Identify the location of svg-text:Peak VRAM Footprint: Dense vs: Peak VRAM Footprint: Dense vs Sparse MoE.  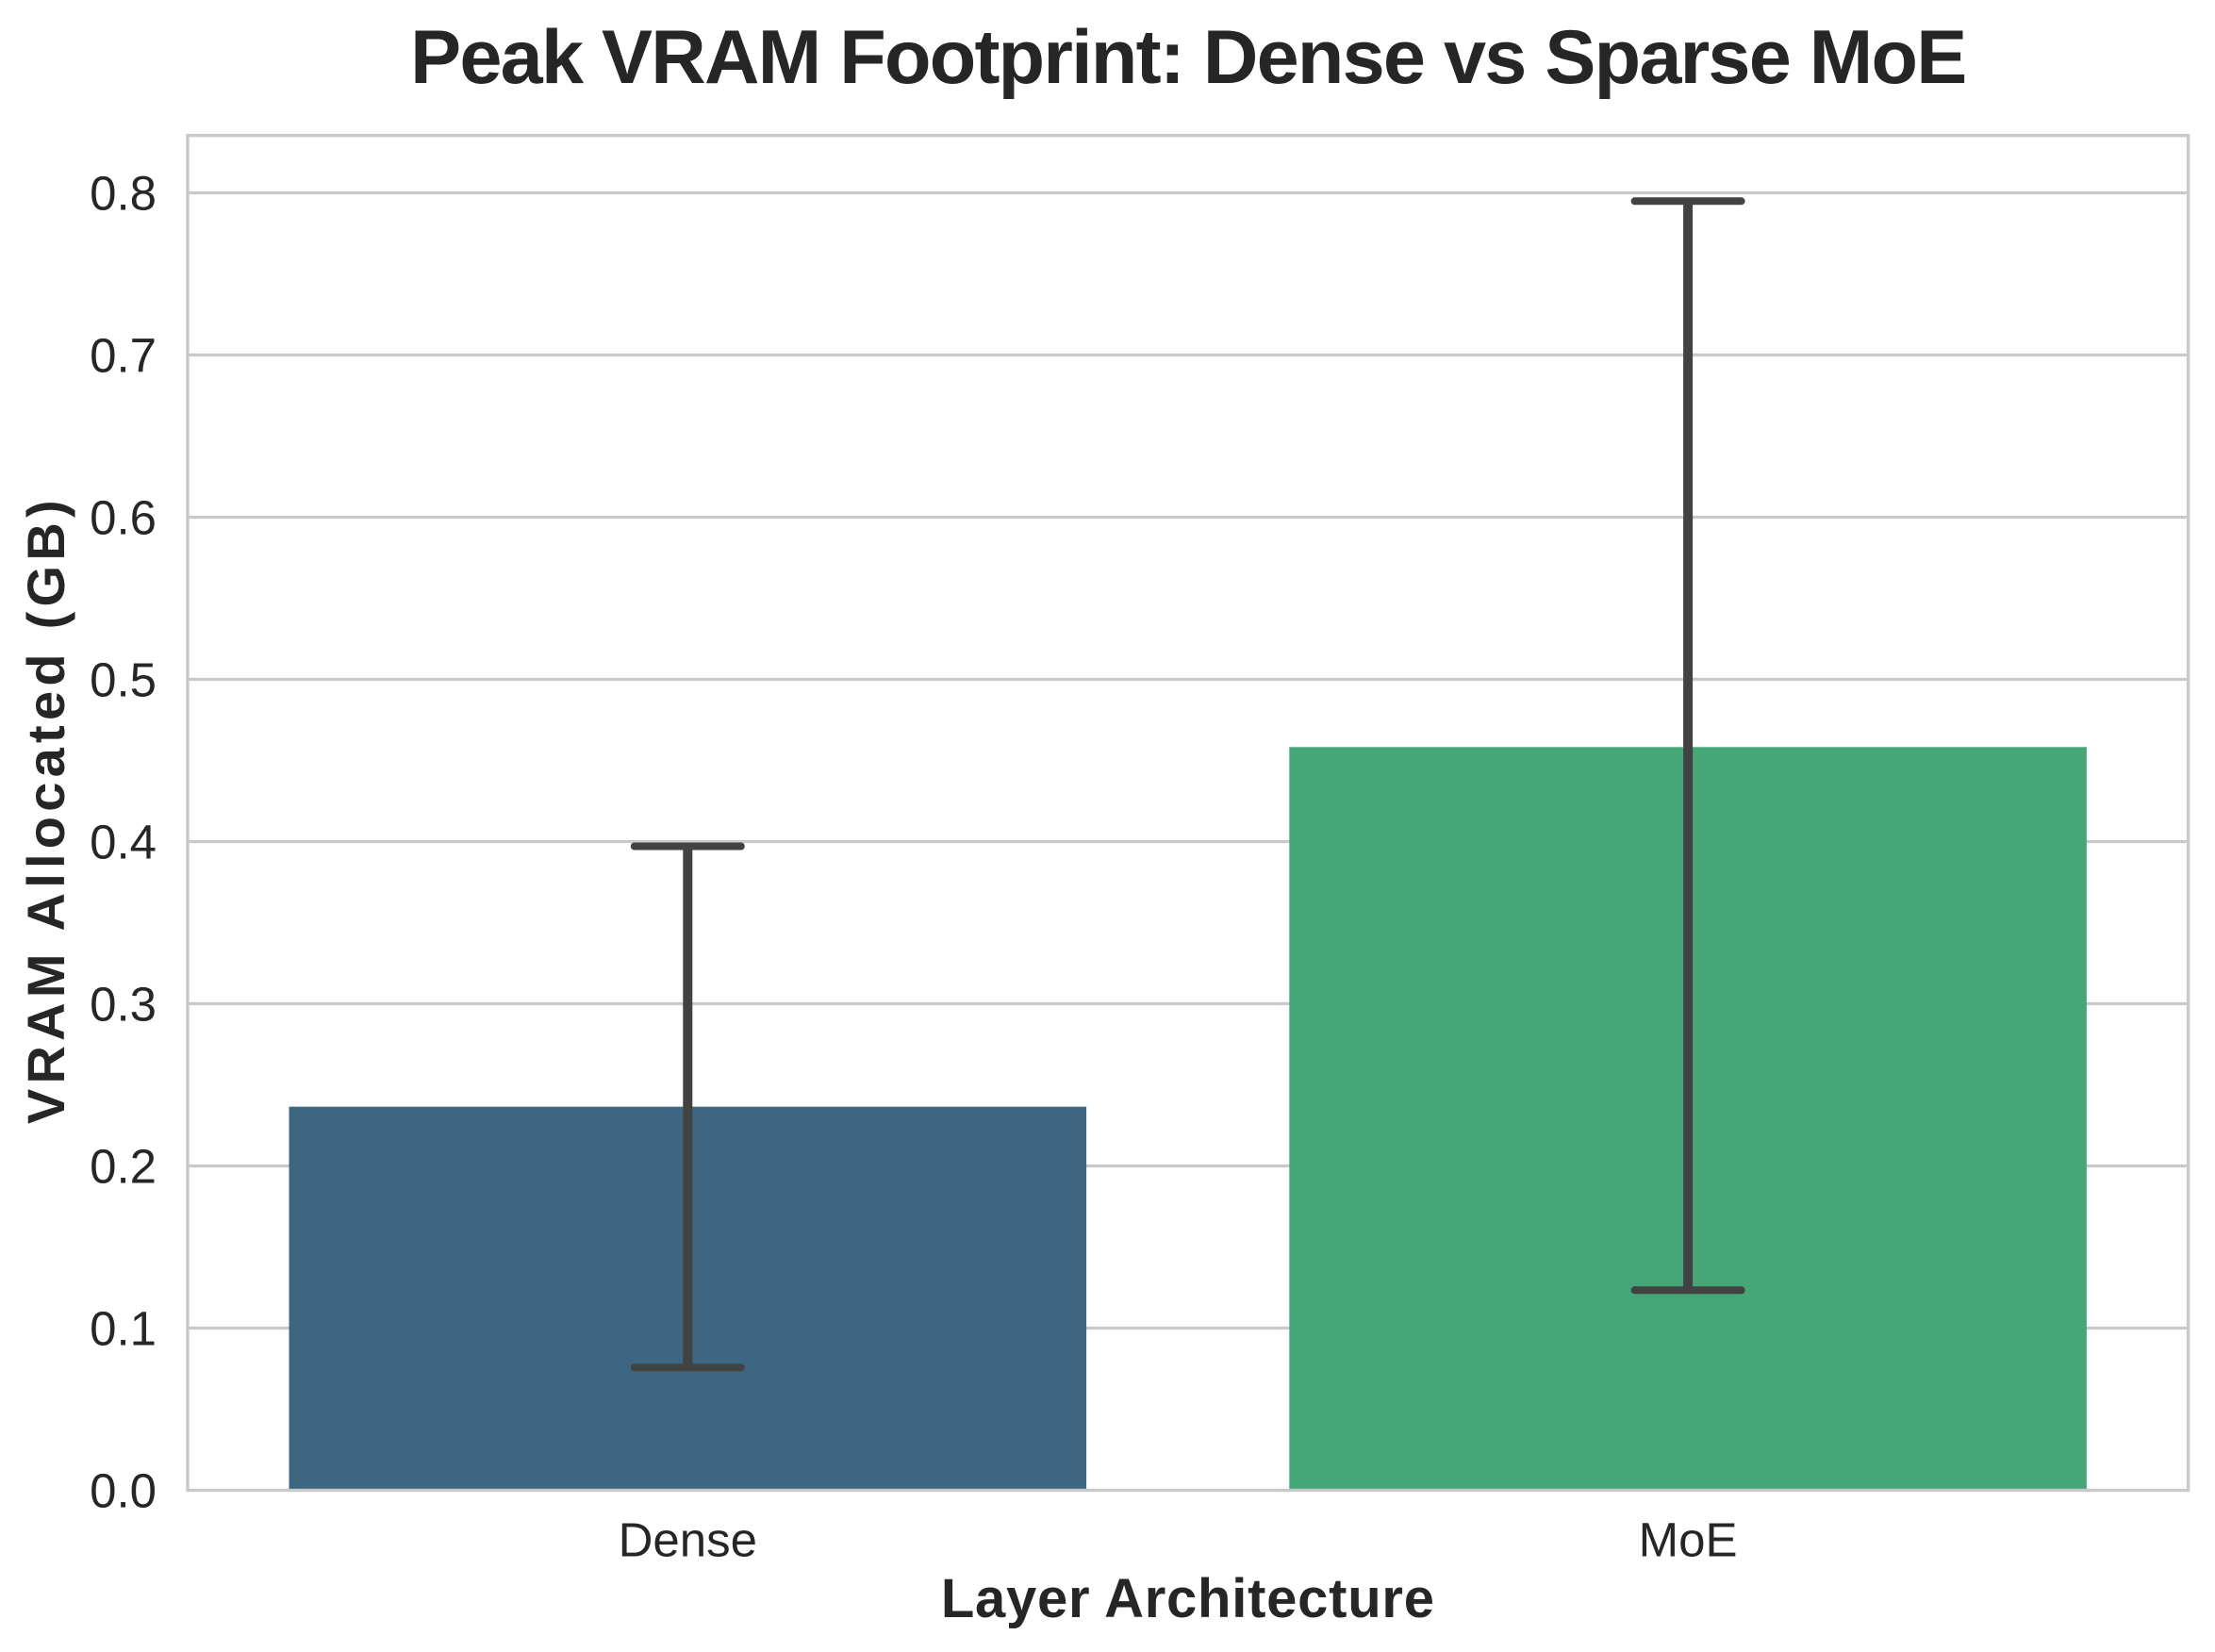
(1187, 57).